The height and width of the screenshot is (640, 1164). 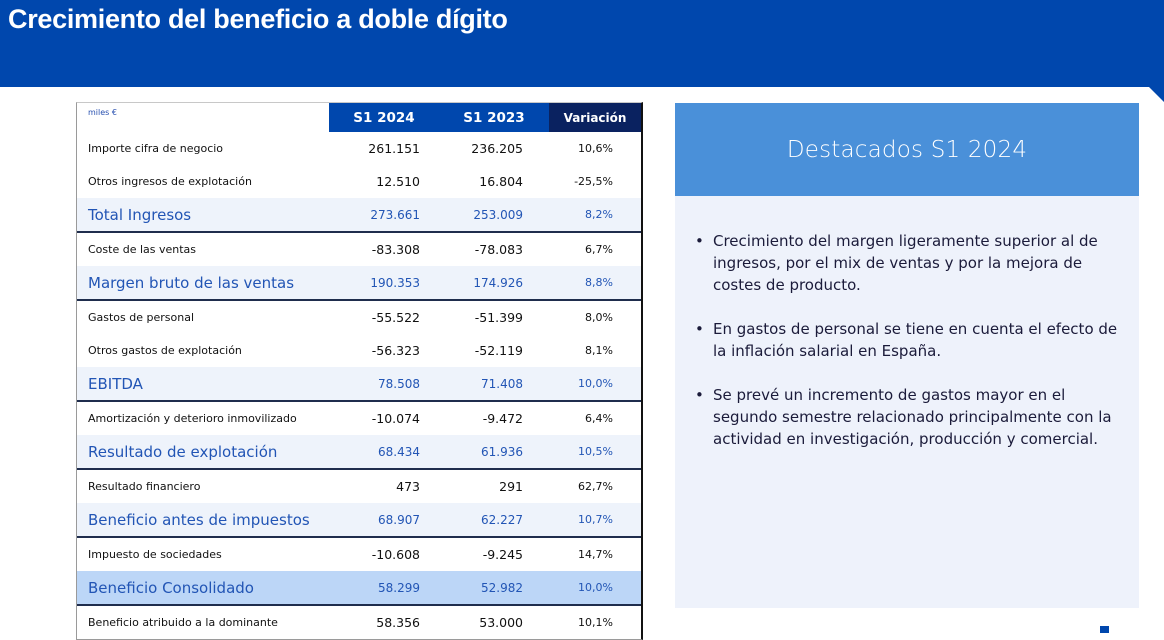 I want to click on value-s1-2023: 291, so click(x=511, y=486).